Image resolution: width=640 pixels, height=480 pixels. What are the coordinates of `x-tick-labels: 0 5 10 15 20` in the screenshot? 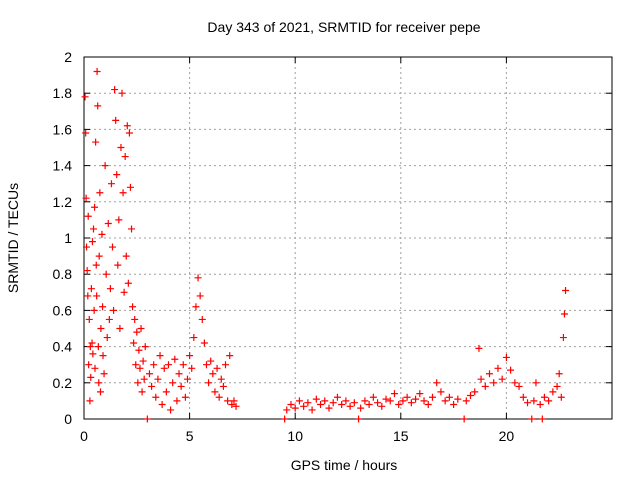 It's located at (297, 436).